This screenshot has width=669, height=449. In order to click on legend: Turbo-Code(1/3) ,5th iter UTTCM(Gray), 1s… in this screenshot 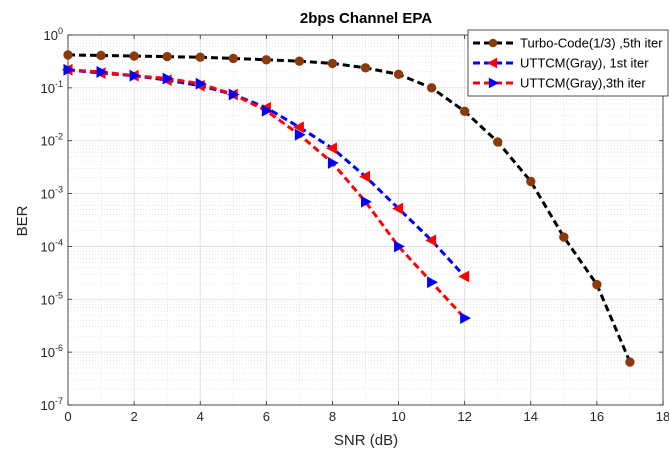, I will do `click(568, 63)`.